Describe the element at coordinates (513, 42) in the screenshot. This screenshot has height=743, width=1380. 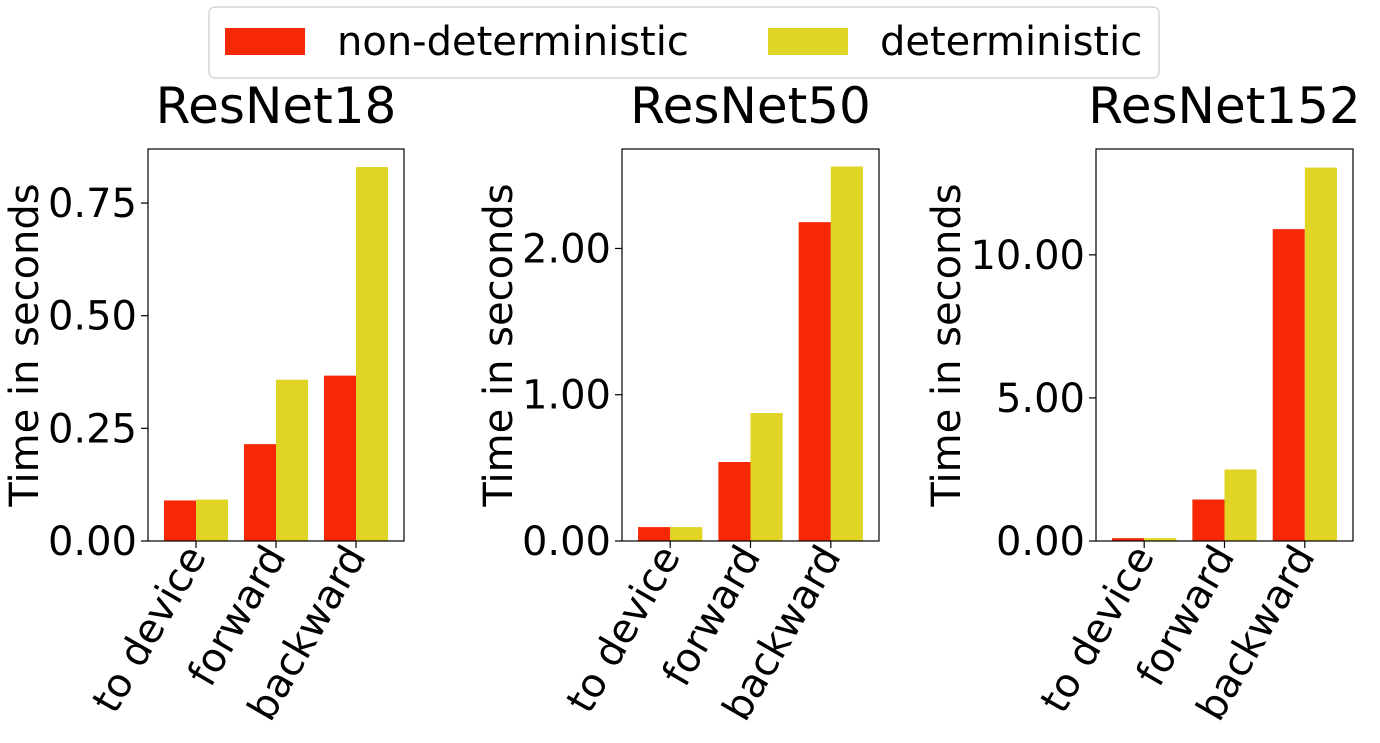
I see `legend-label-non-deterministic: non-deterministic` at that location.